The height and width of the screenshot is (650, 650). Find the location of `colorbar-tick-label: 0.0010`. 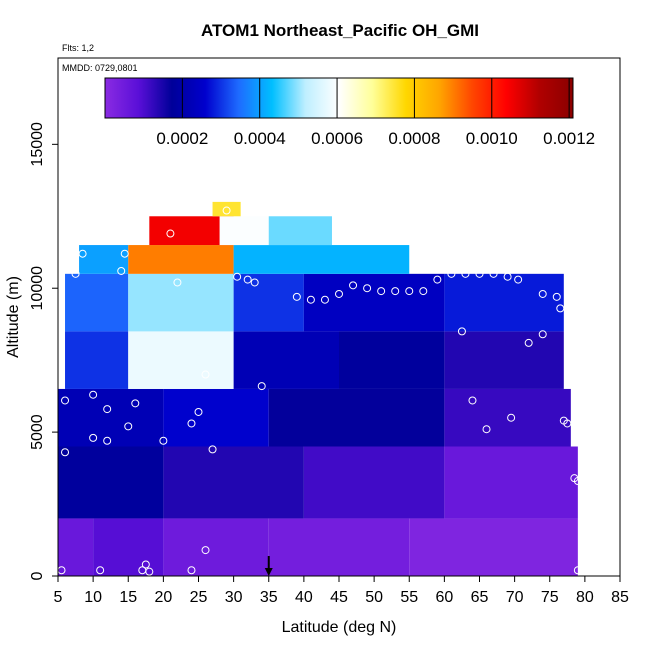

colorbar-tick-label: 0.0010 is located at coordinates (492, 138).